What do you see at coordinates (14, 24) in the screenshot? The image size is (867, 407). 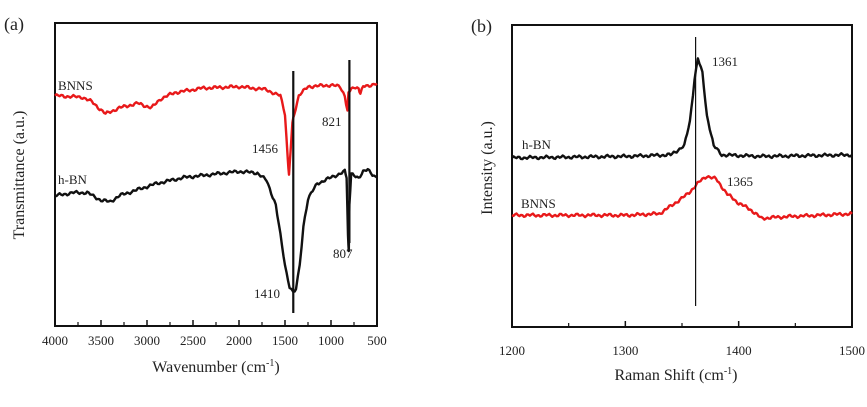 I see `panel-a-label: (a)` at bounding box center [14, 24].